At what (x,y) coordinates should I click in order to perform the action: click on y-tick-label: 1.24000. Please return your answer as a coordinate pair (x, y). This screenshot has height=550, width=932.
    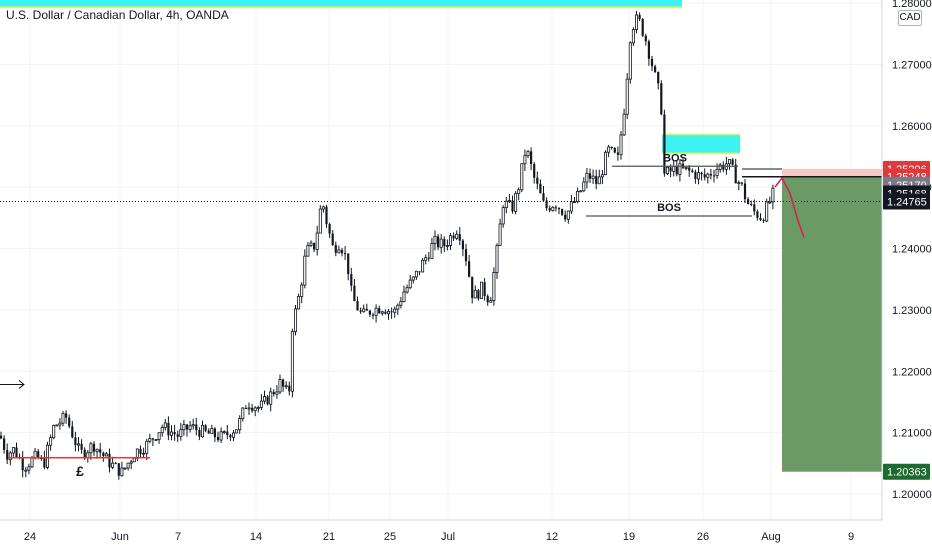
    Looking at the image, I should click on (912, 250).